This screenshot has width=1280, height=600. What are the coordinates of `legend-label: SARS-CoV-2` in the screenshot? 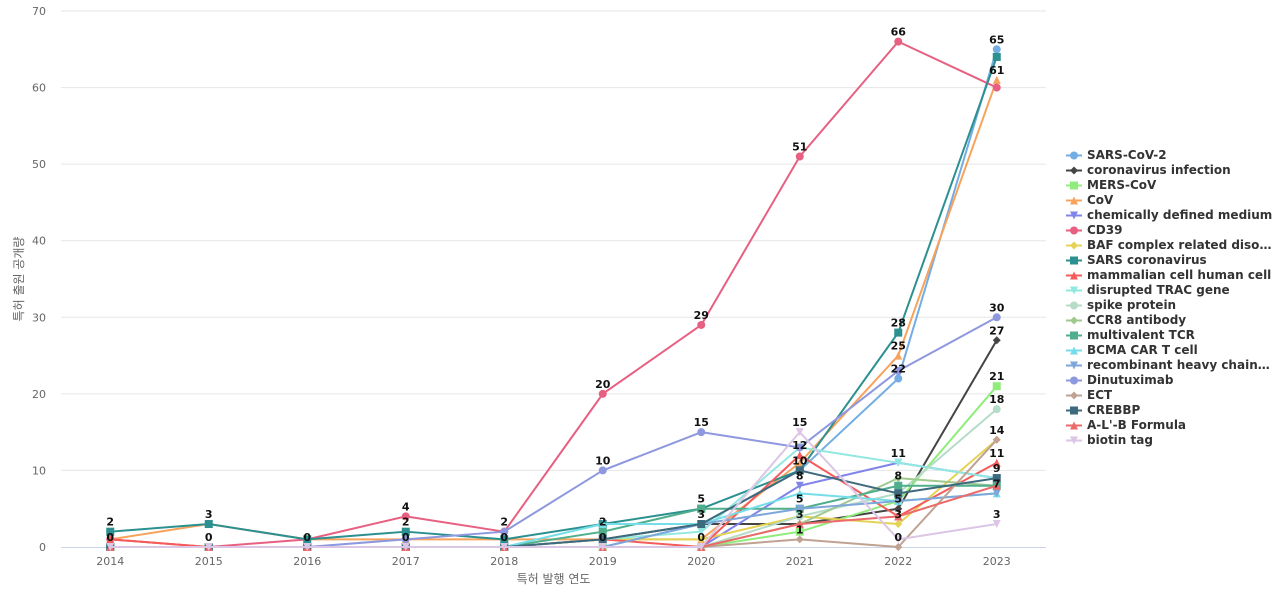 It's located at (1127, 155).